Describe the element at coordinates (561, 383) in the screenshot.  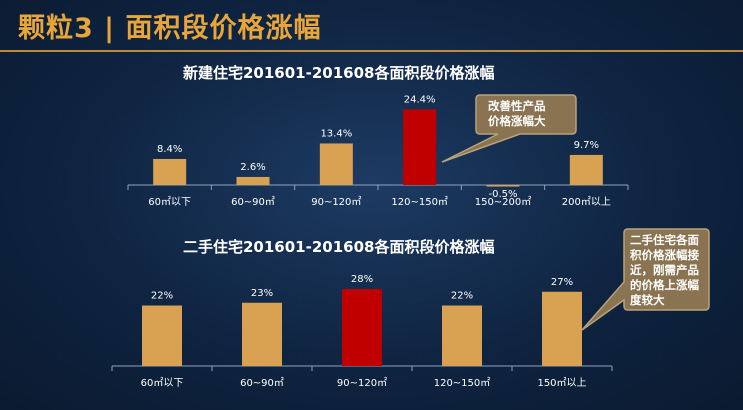
I see `chart2-category-label: 150㎡以上` at that location.